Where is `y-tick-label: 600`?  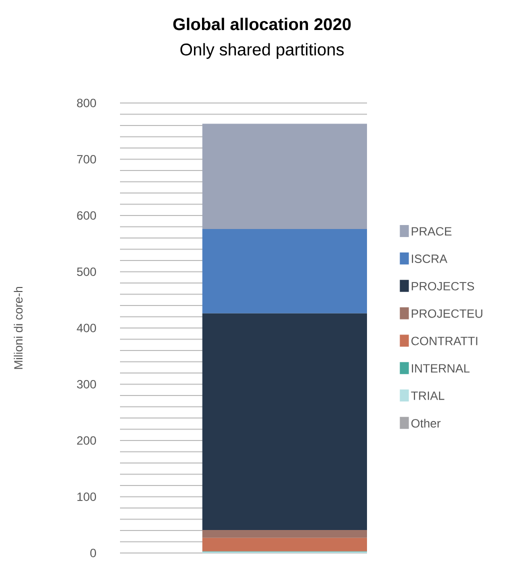
y-tick-label: 600 is located at coordinates (86, 215).